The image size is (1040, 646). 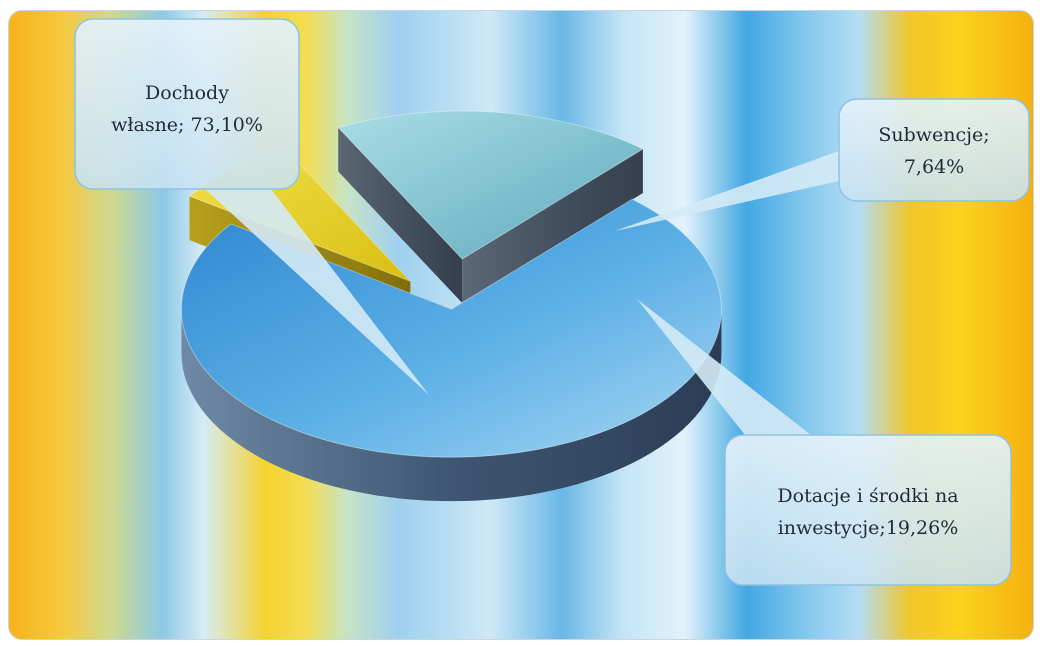 What do you see at coordinates (187, 125) in the screenshot?
I see `data-label-text: własne; 73,10%` at bounding box center [187, 125].